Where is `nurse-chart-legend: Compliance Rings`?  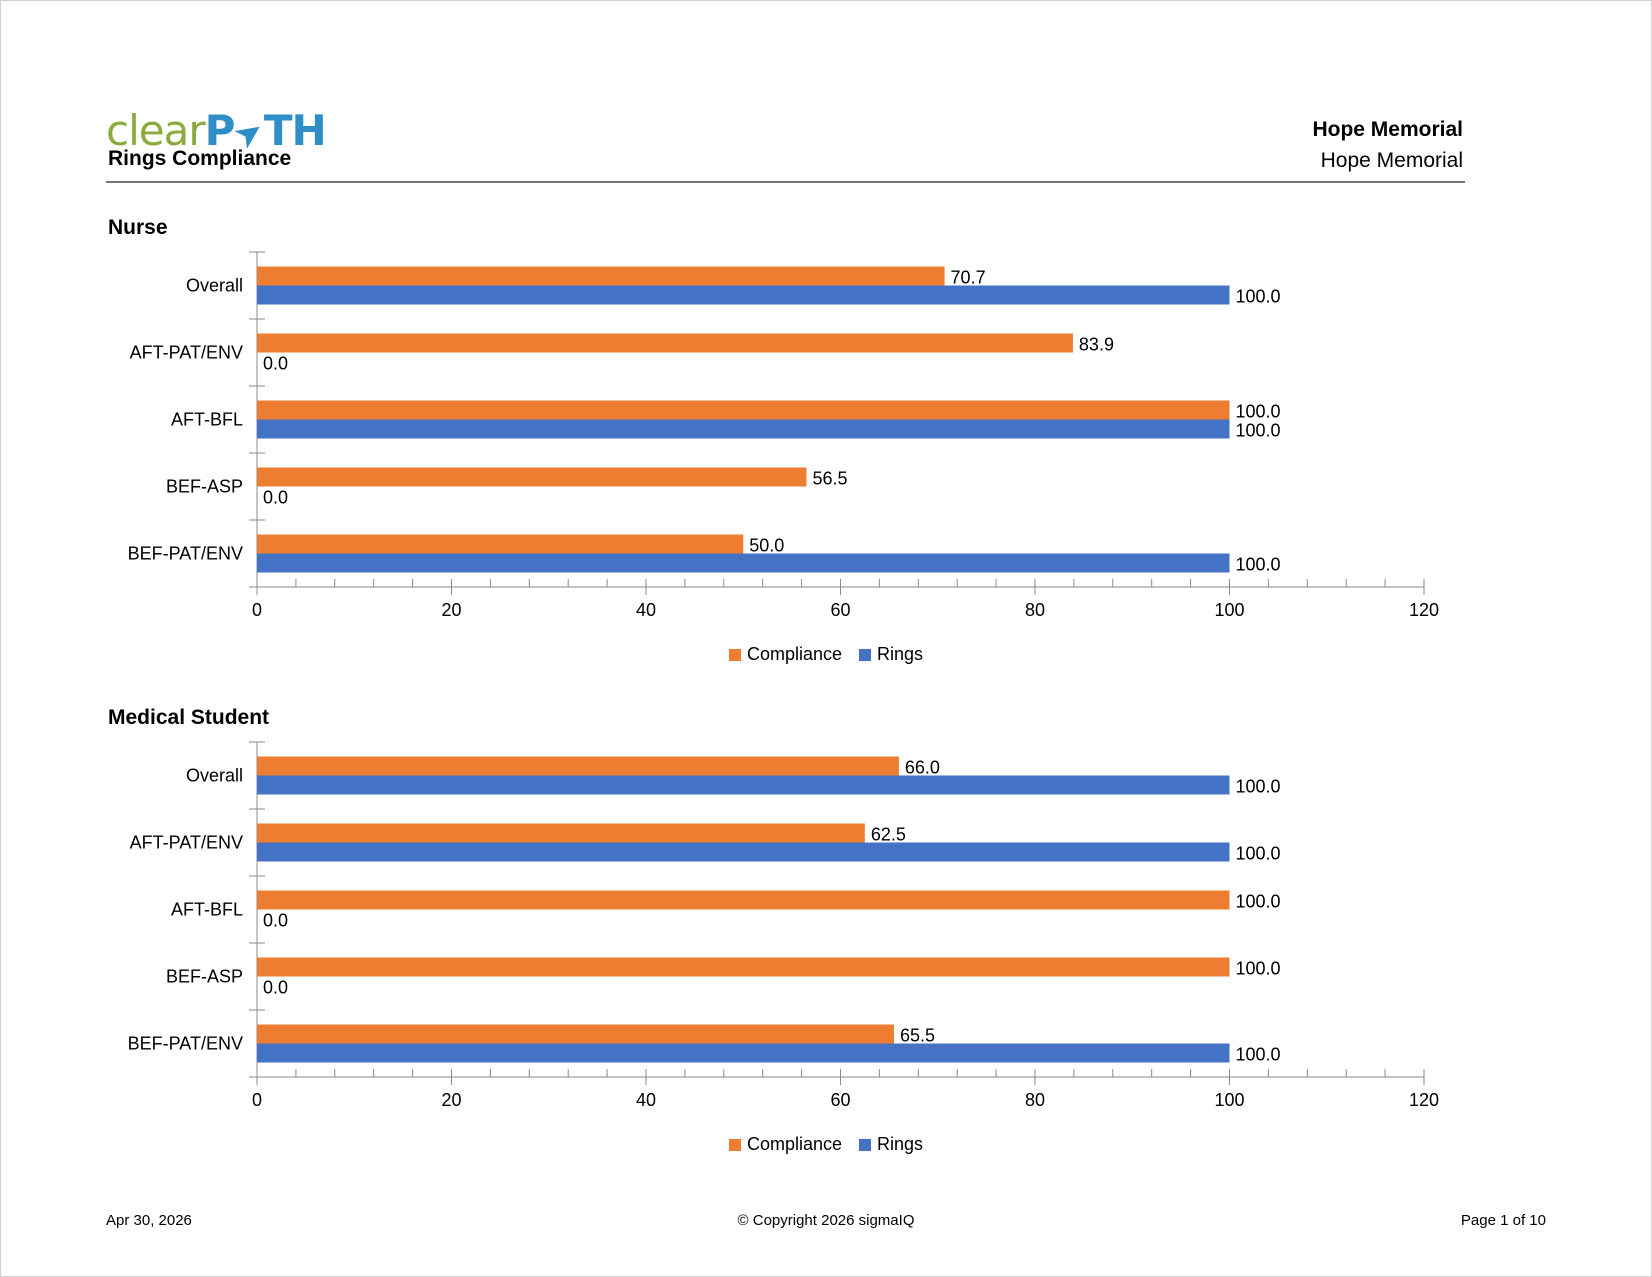 nurse-chart-legend: Compliance Rings is located at coordinates (826, 654).